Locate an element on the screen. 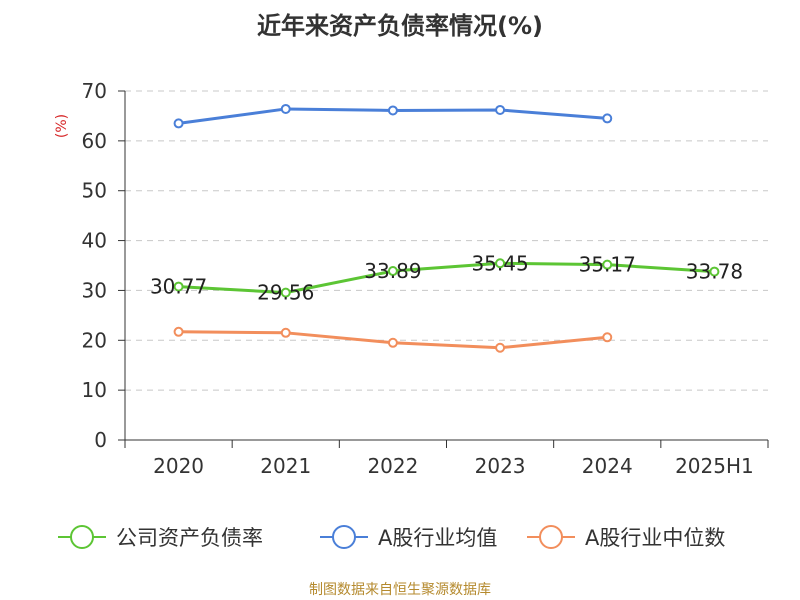  legend: 公司资产负债率 A股行业均值 A股行业中位数 is located at coordinates (391, 537).